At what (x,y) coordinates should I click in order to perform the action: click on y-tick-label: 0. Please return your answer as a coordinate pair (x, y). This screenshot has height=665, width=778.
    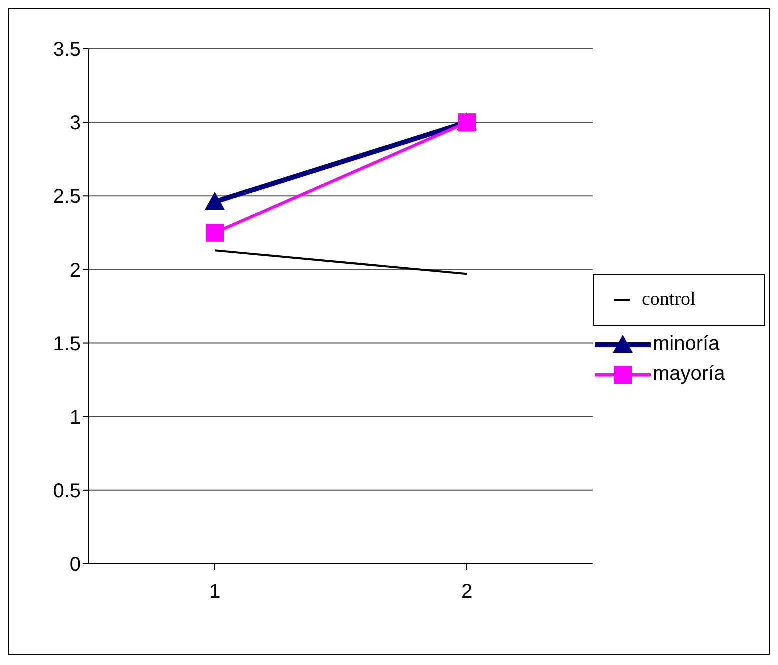
    Looking at the image, I should click on (75, 565).